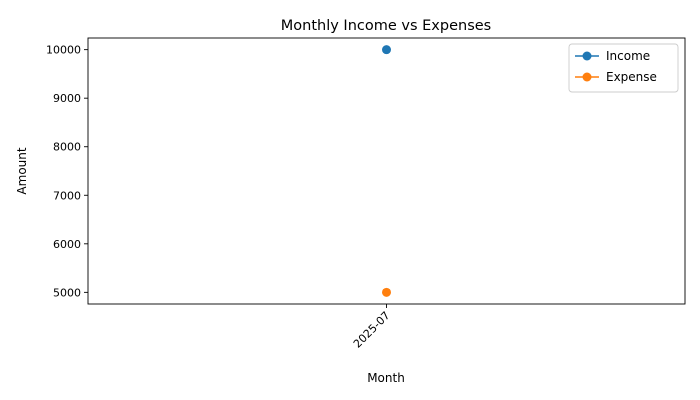 The image size is (700, 400). What do you see at coordinates (67, 292) in the screenshot?
I see `y-tick-label: 5000` at bounding box center [67, 292].